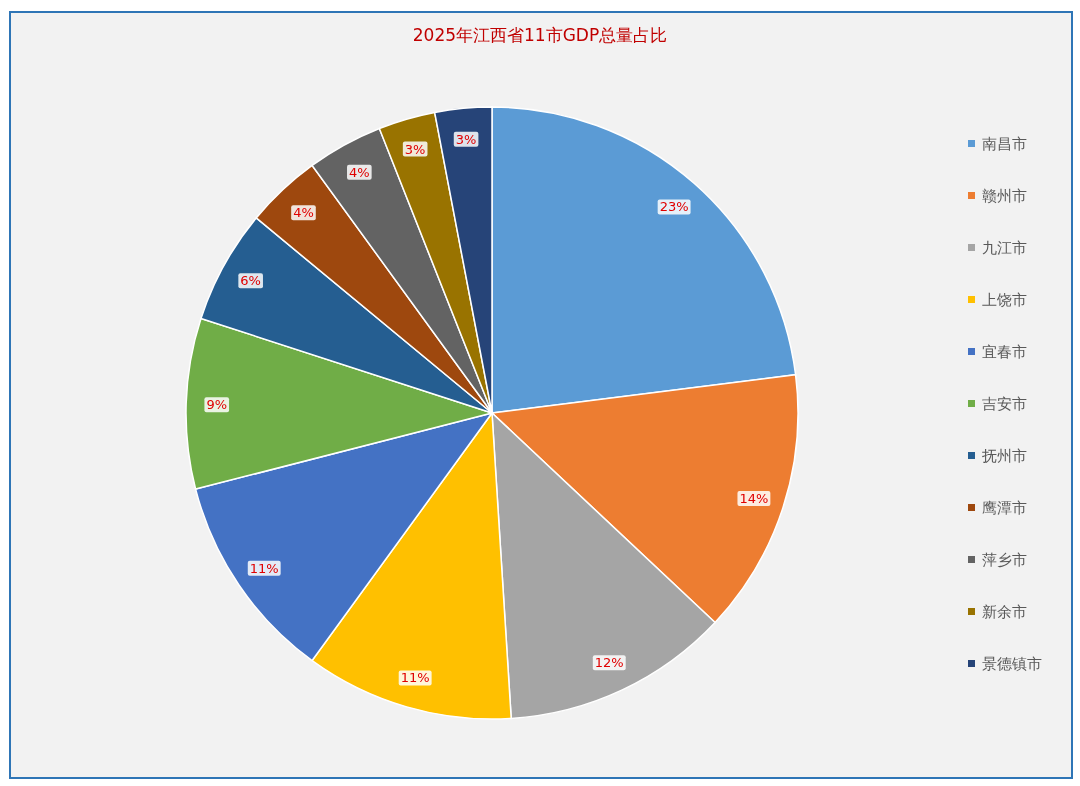  Describe the element at coordinates (250, 281) in the screenshot. I see `data-label: 6%` at that location.